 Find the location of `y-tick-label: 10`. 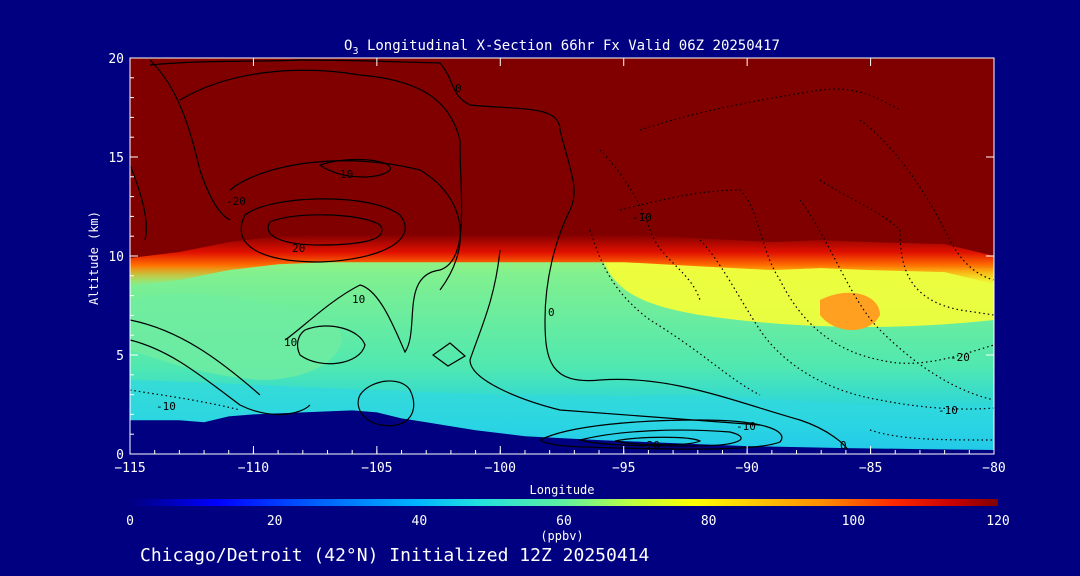

y-tick-label: 10 is located at coordinates (116, 257).